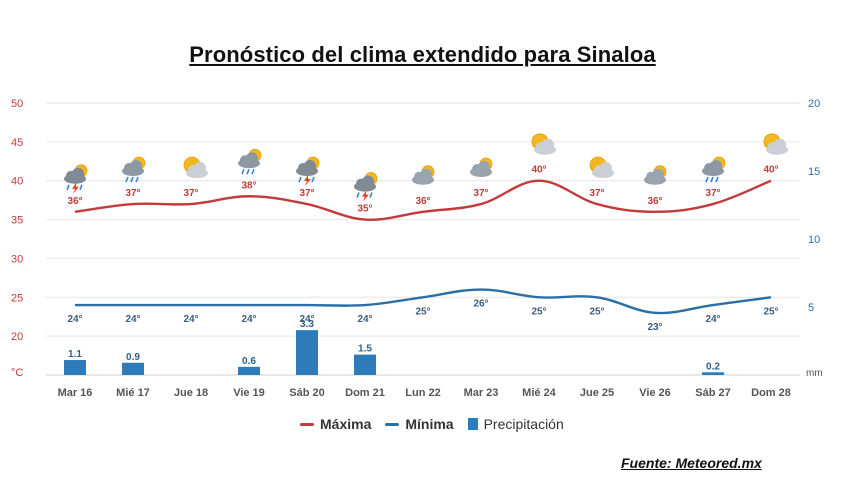 The width and height of the screenshot is (855, 497). What do you see at coordinates (17, 298) in the screenshot?
I see `y-left-tick-label: 25` at bounding box center [17, 298].